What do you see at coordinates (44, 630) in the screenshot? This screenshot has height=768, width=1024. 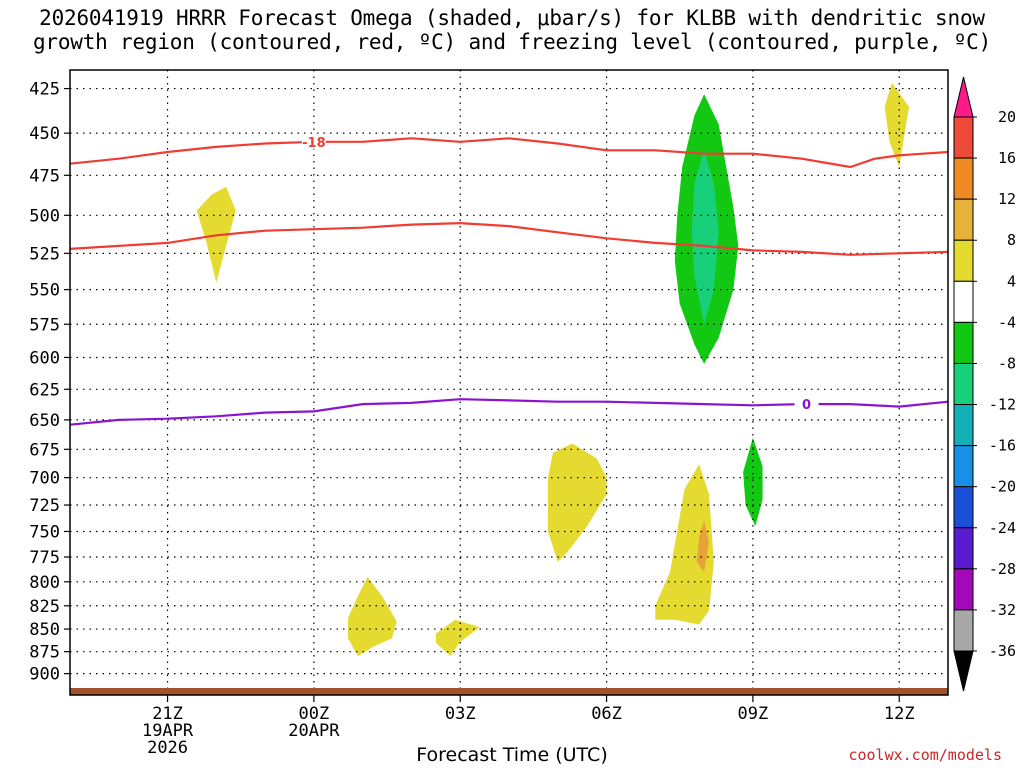 I see `y-tick-label-850: 850` at bounding box center [44, 630].